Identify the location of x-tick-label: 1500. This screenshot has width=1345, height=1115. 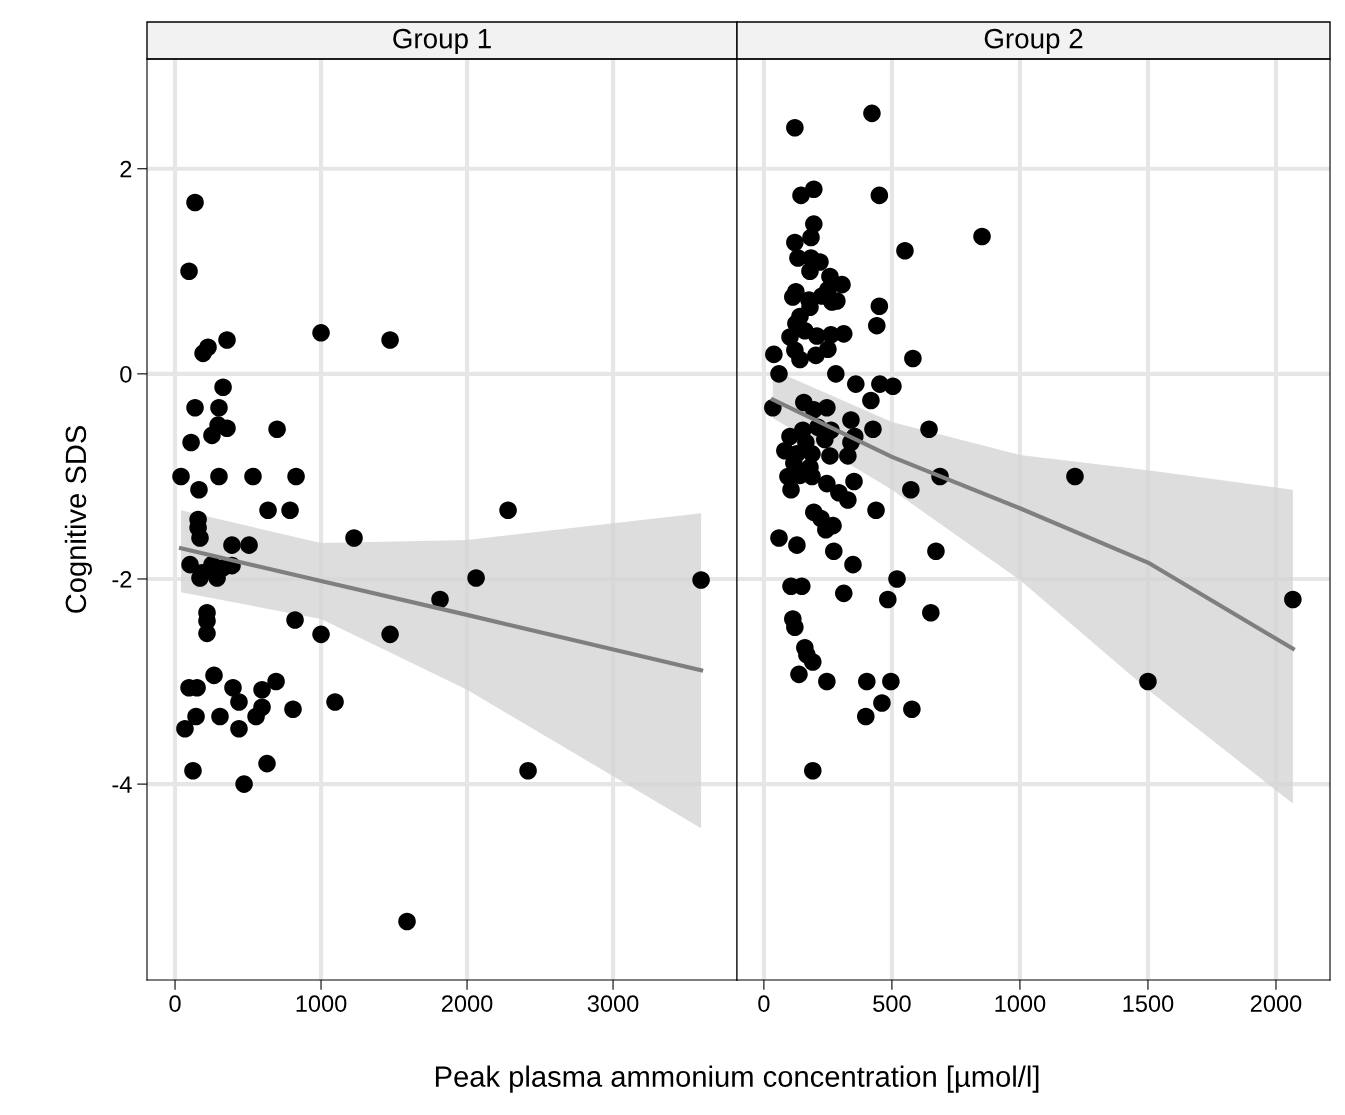
(1148, 1003).